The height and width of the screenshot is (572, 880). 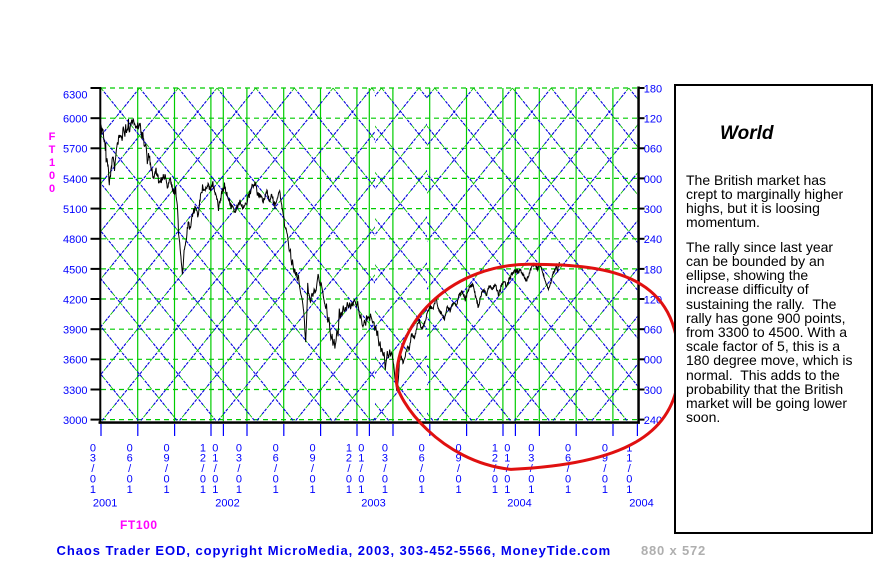 What do you see at coordinates (227, 504) in the screenshot?
I see `svg-text: 2002` at bounding box center [227, 504].